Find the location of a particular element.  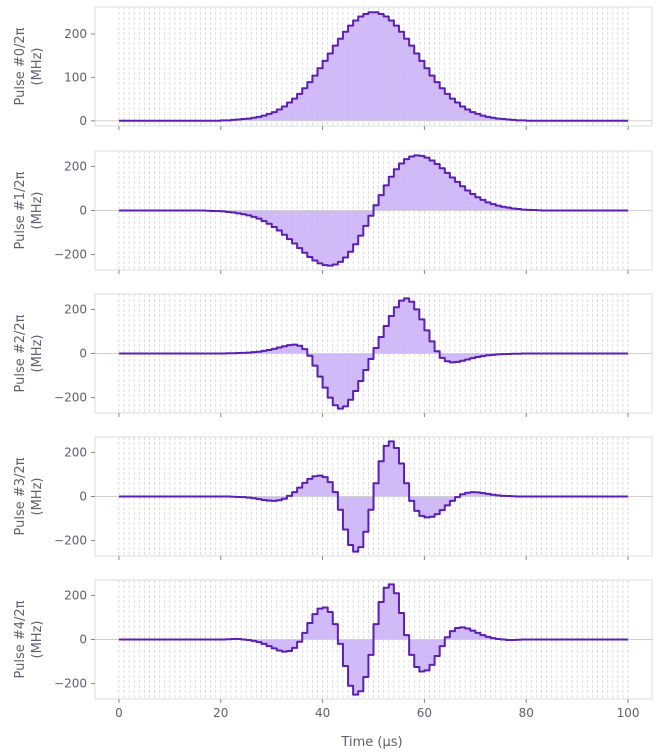

y-tick-label: 0 is located at coordinates (83, 640).